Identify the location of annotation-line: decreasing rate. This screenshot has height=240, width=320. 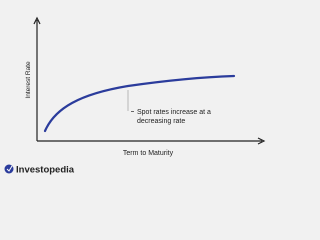
(161, 121).